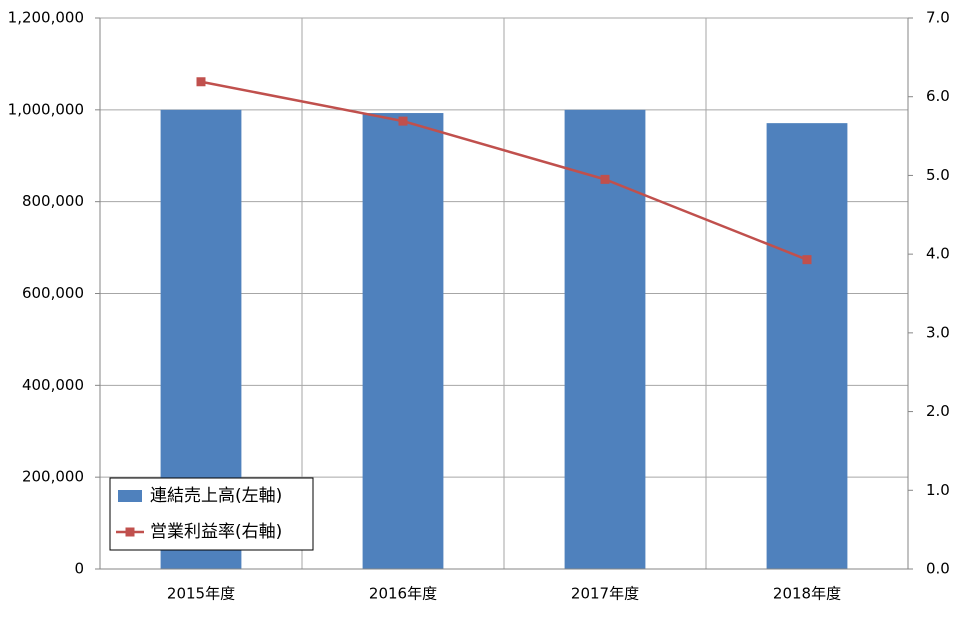 Image resolution: width=975 pixels, height=637 pixels. What do you see at coordinates (201, 594) in the screenshot?
I see `x-tick-label: 2015年度` at bounding box center [201, 594].